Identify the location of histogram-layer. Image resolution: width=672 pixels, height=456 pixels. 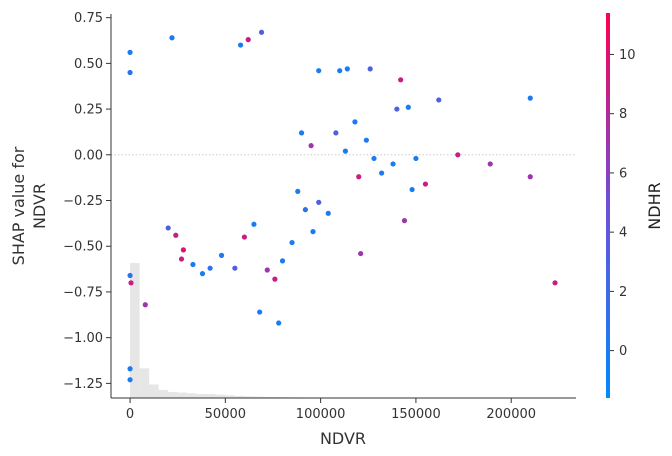
(240, 330).